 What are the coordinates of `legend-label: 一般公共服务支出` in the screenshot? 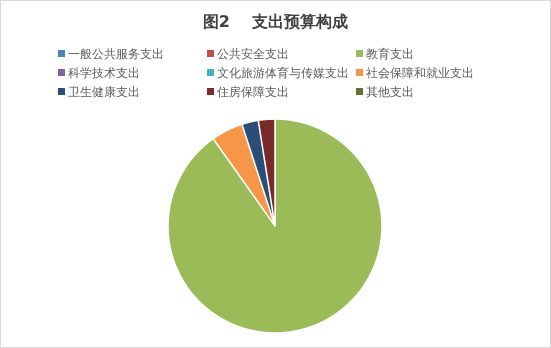 It's located at (116, 54).